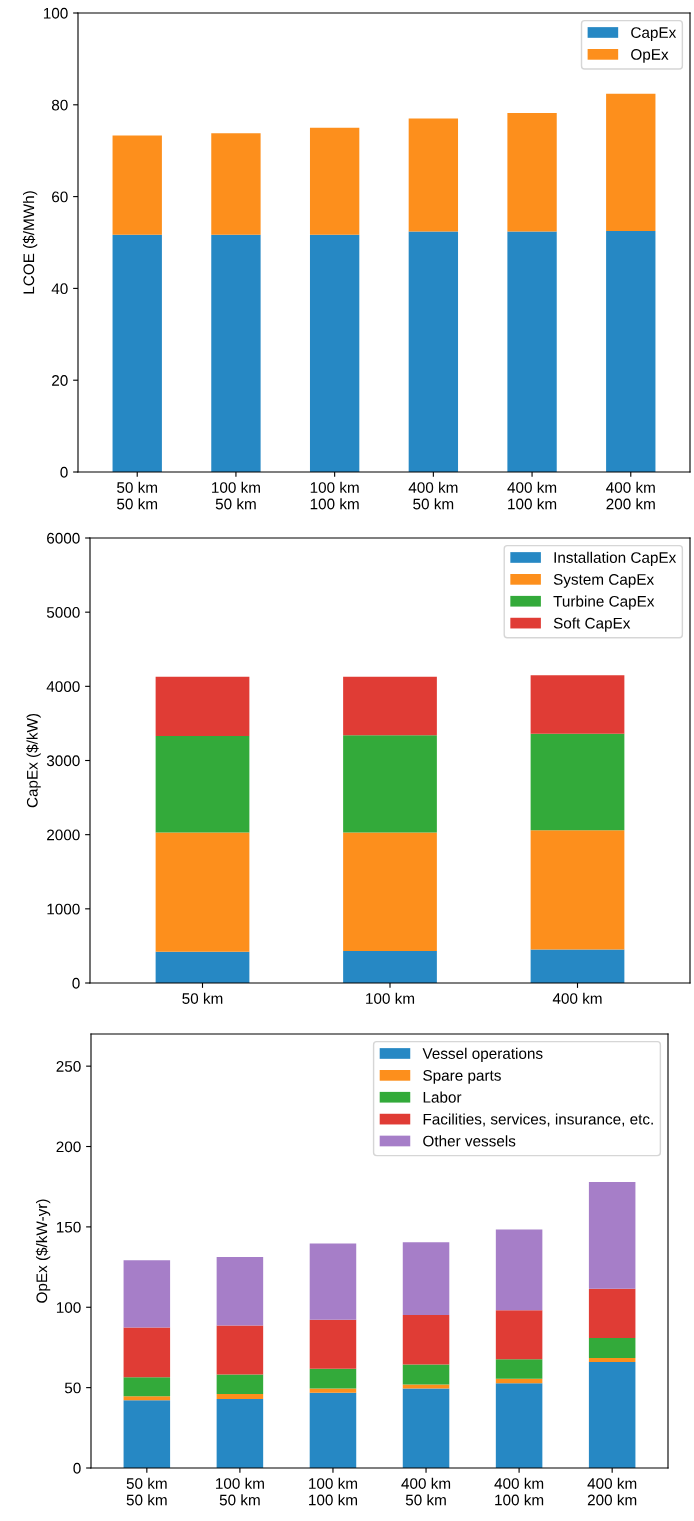 This screenshot has width=694, height=1521. Describe the element at coordinates (63, 538) in the screenshot. I see `y-tick-label: 6000` at that location.